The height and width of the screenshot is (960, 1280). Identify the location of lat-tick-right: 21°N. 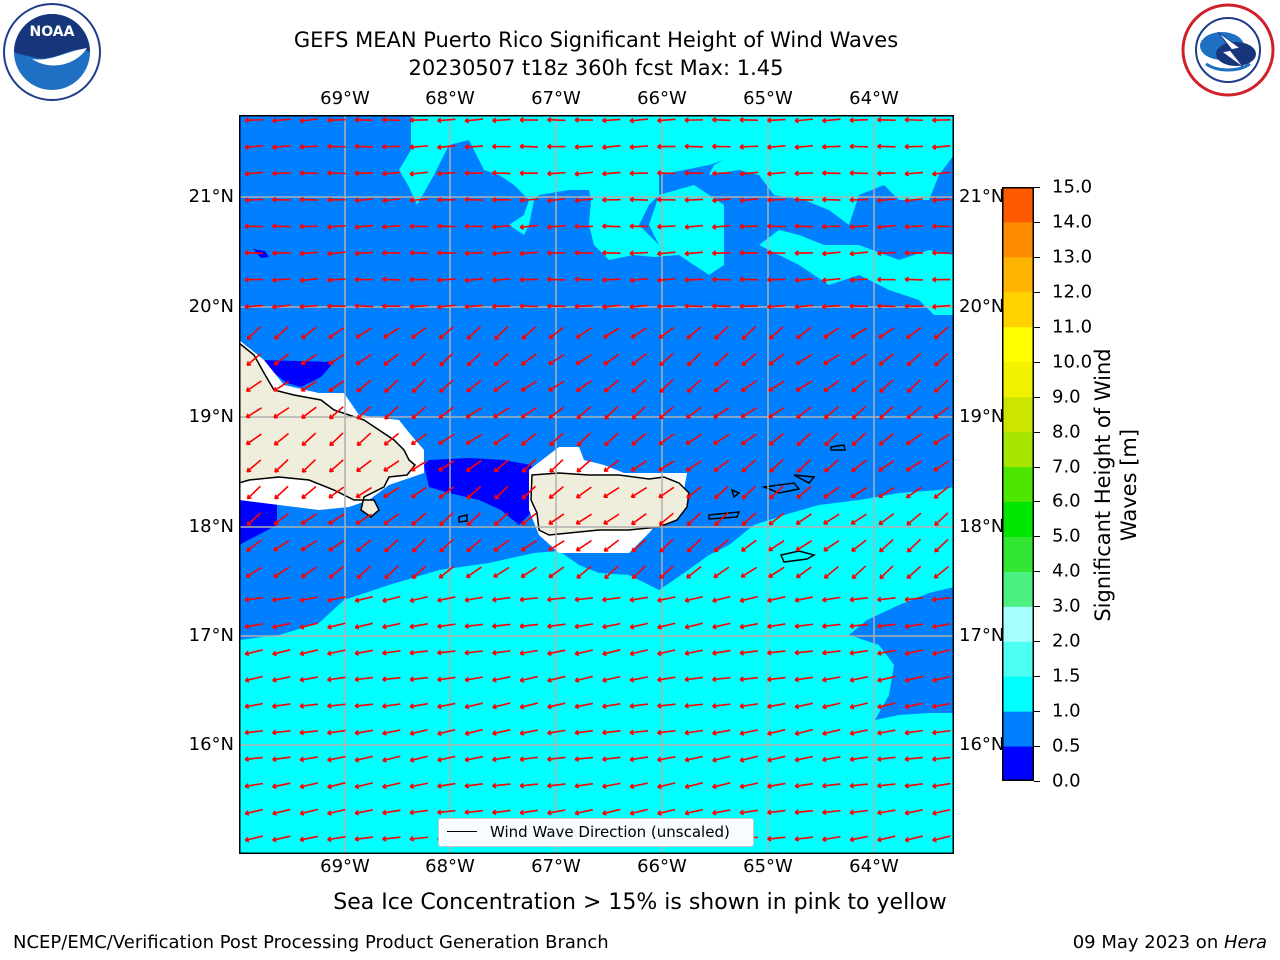
(982, 196).